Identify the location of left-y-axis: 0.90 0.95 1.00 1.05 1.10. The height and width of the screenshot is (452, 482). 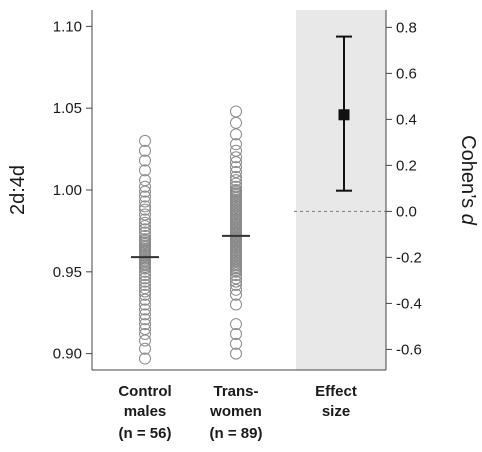
(72, 190).